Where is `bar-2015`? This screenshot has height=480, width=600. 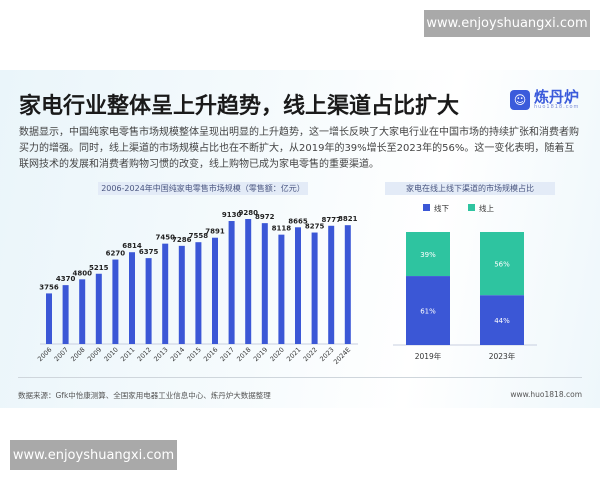
bar-2015 is located at coordinates (198, 293).